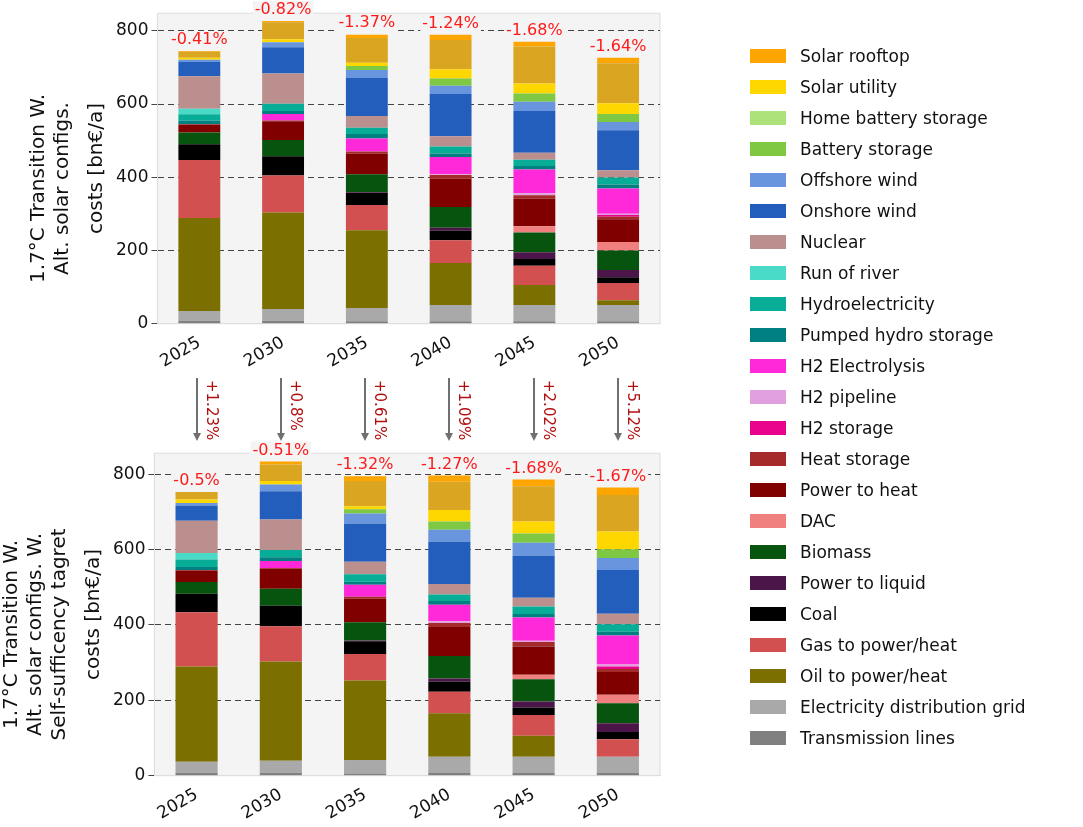 This screenshot has width=1083, height=827. What do you see at coordinates (211, 410) in the screenshot?
I see `text: +1.23%` at bounding box center [211, 410].